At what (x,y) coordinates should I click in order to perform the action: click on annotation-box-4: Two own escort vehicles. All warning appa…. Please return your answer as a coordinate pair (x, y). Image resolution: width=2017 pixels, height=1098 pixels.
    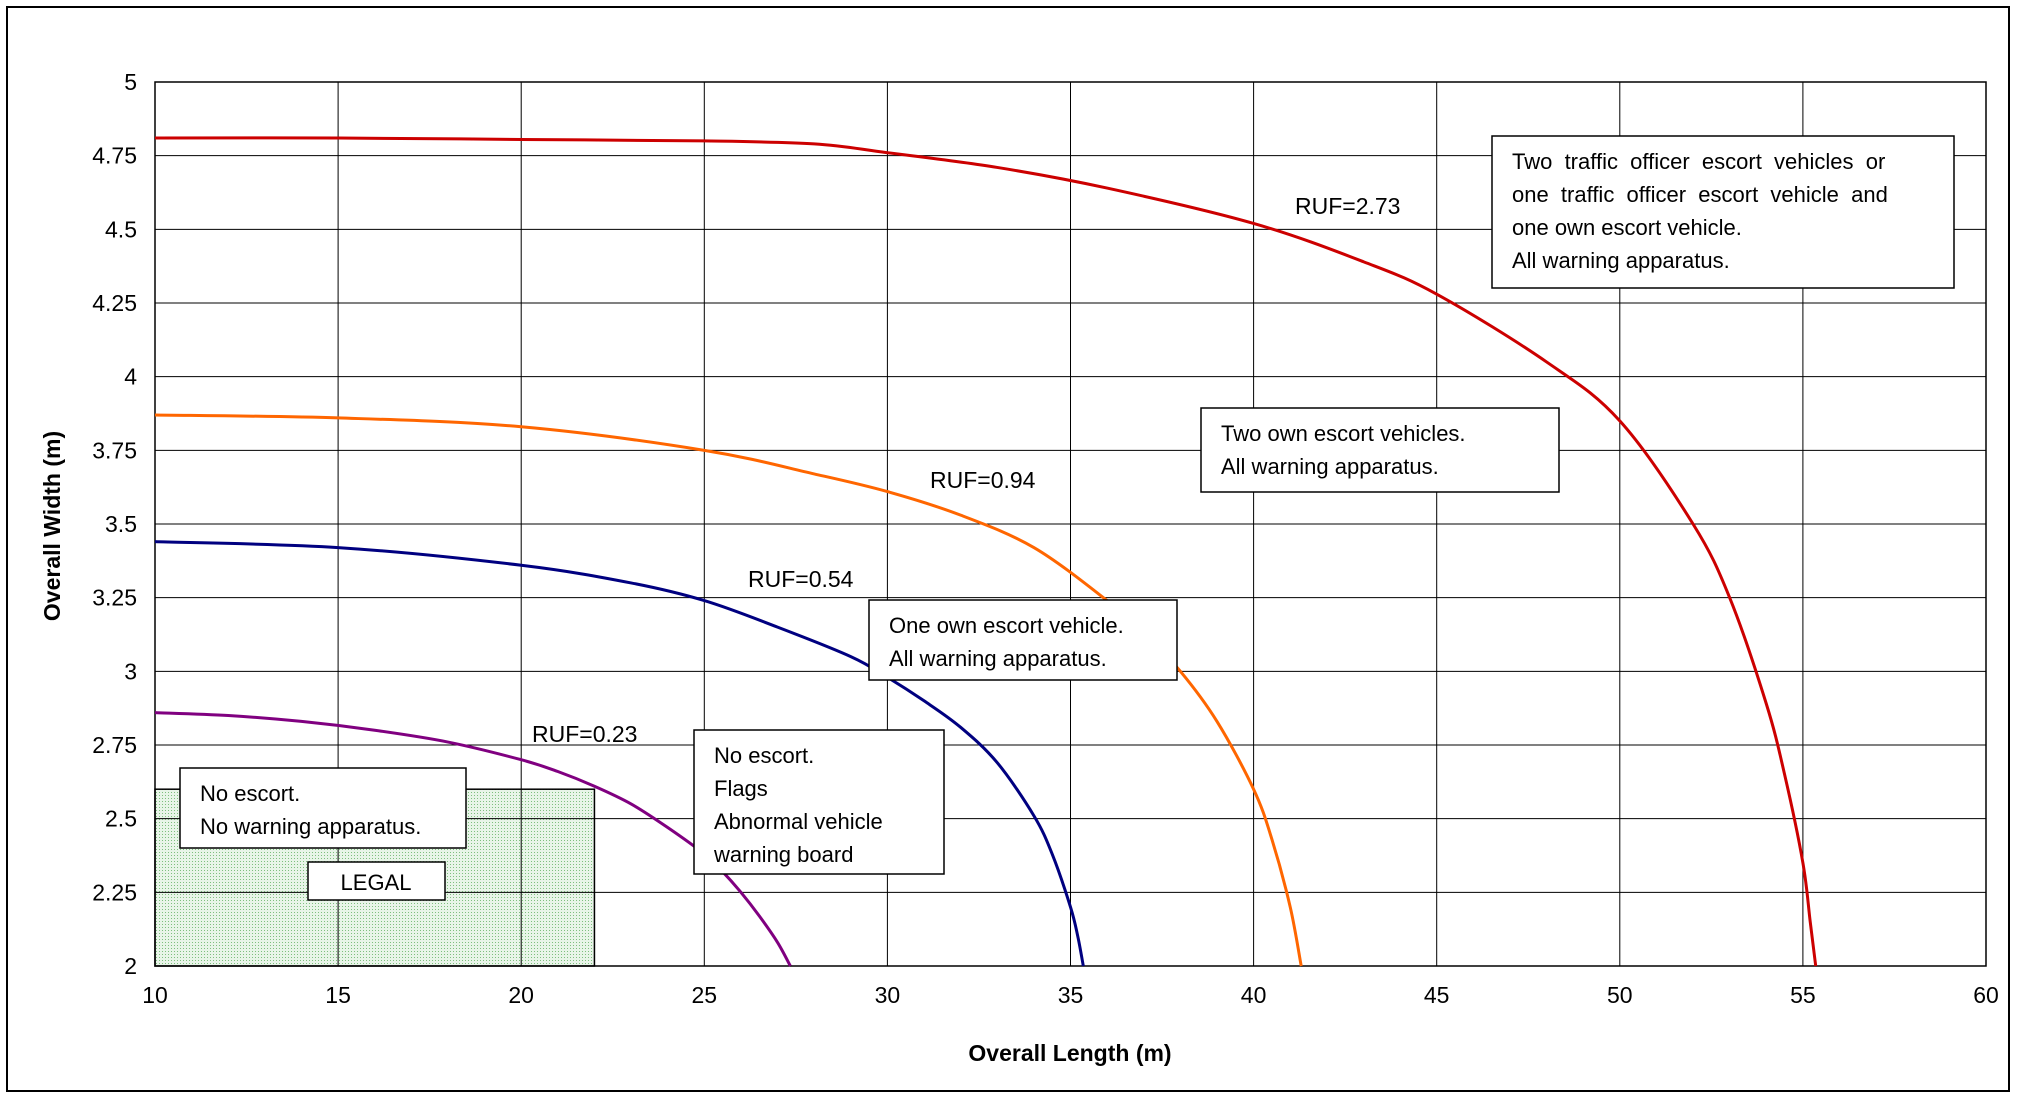
    Looking at the image, I should click on (1380, 450).